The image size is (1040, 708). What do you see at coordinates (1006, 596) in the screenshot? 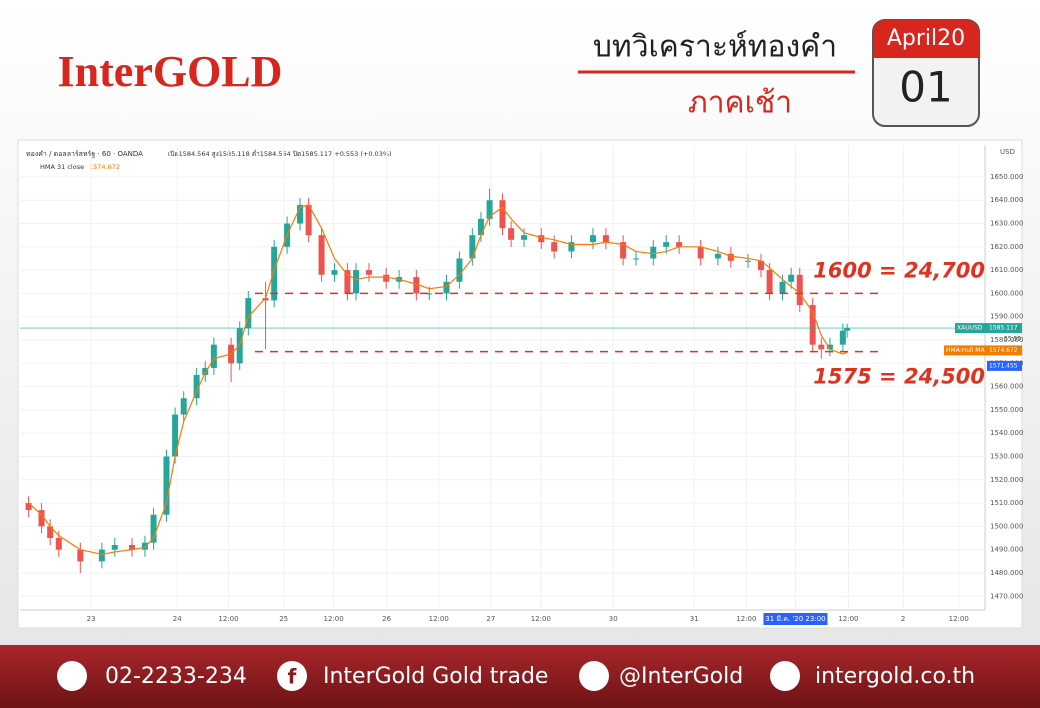
I see `y-tick-label: 1470.000` at bounding box center [1006, 596].